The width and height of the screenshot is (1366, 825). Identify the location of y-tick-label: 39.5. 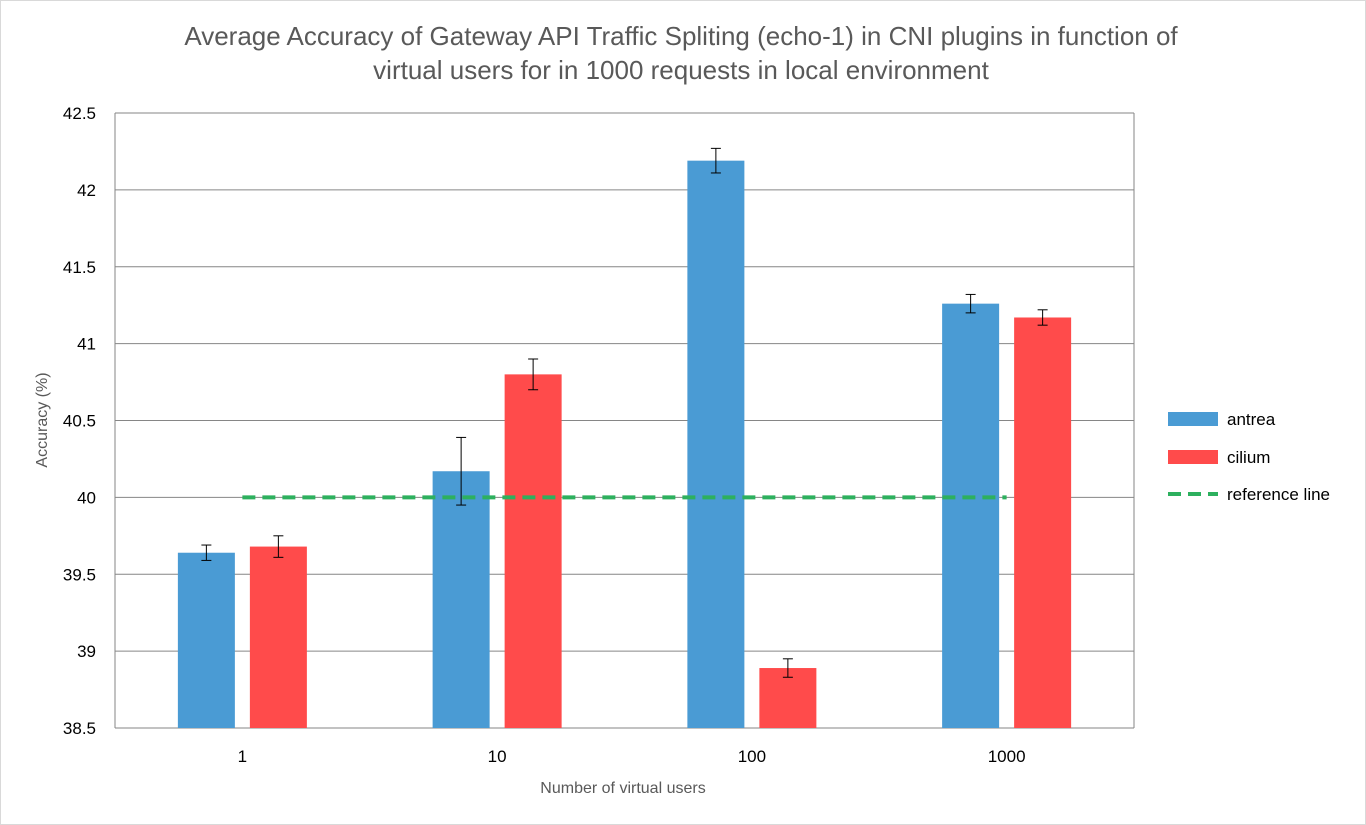
(79, 574).